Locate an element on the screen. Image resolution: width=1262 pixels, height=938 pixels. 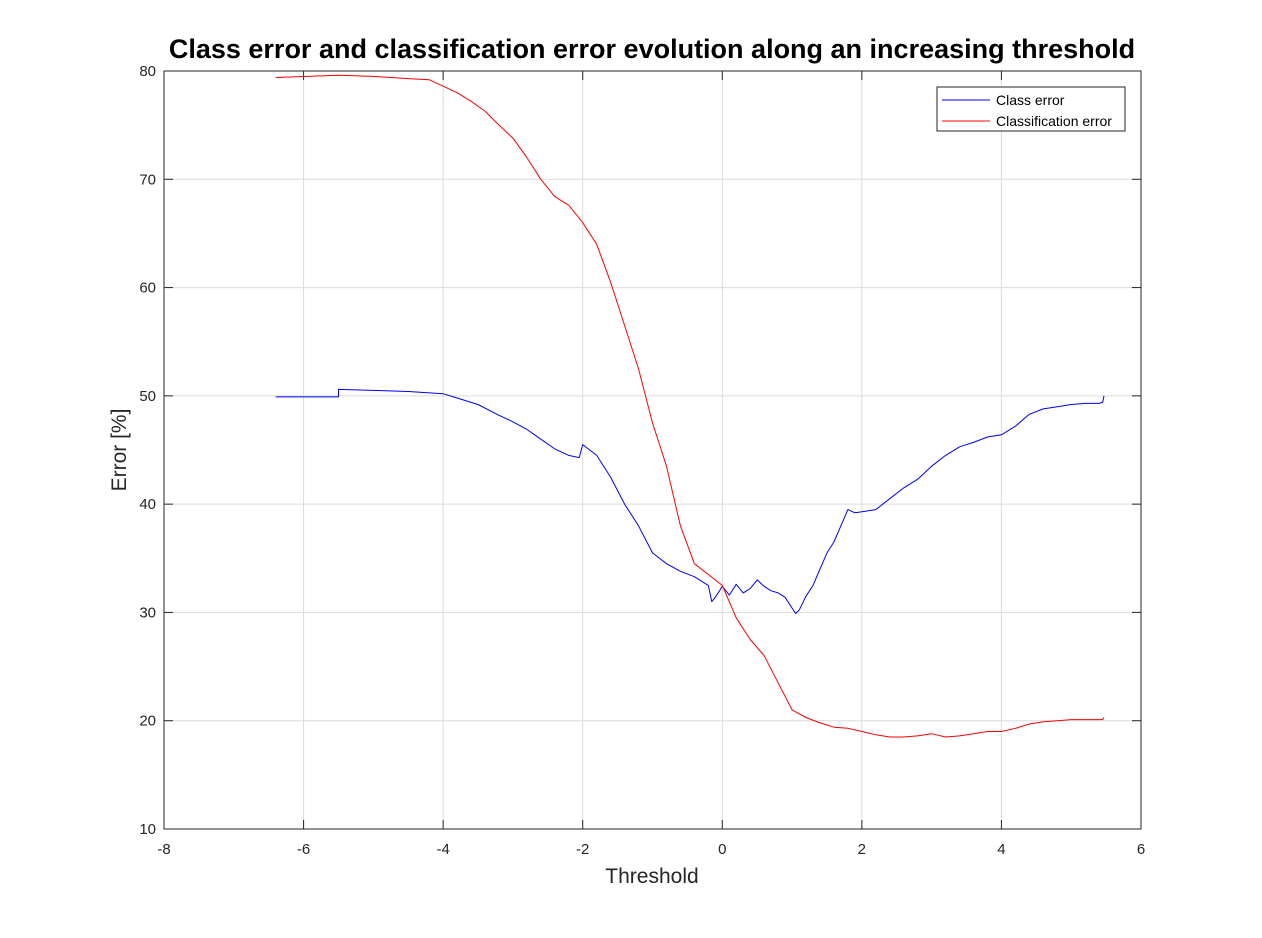
y-tick-label: 60 is located at coordinates (147, 288).